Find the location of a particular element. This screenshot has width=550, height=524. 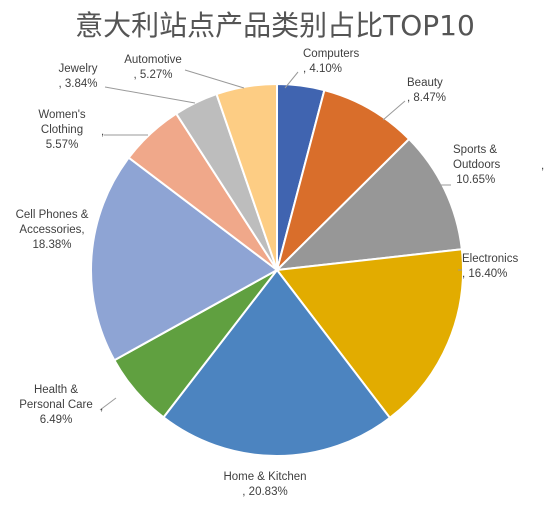

data-label-value: 10.65% is located at coordinates (474, 180).